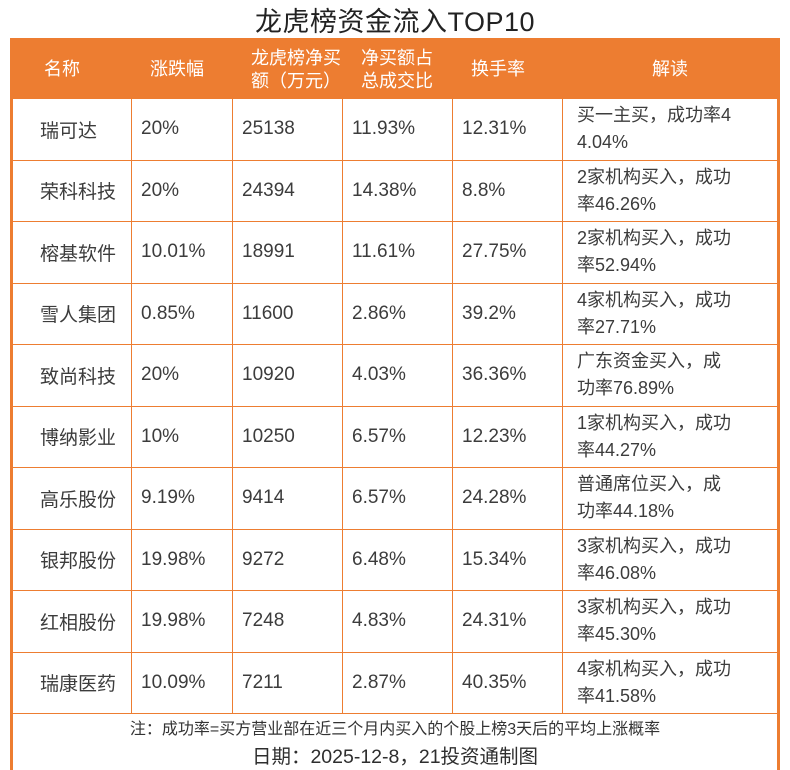 The width and height of the screenshot is (790, 770). I want to click on cell-name: 高乐股份, so click(78, 500).